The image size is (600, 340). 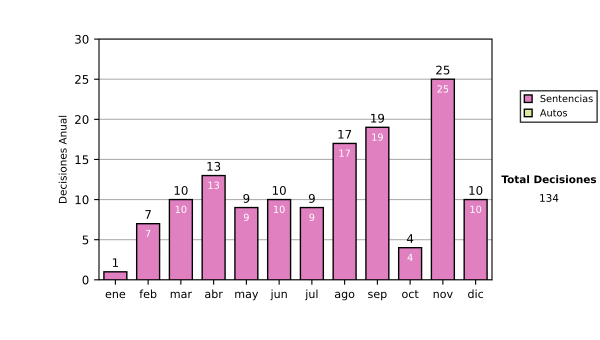 I want to click on legend-label: Autos, so click(x=554, y=112).